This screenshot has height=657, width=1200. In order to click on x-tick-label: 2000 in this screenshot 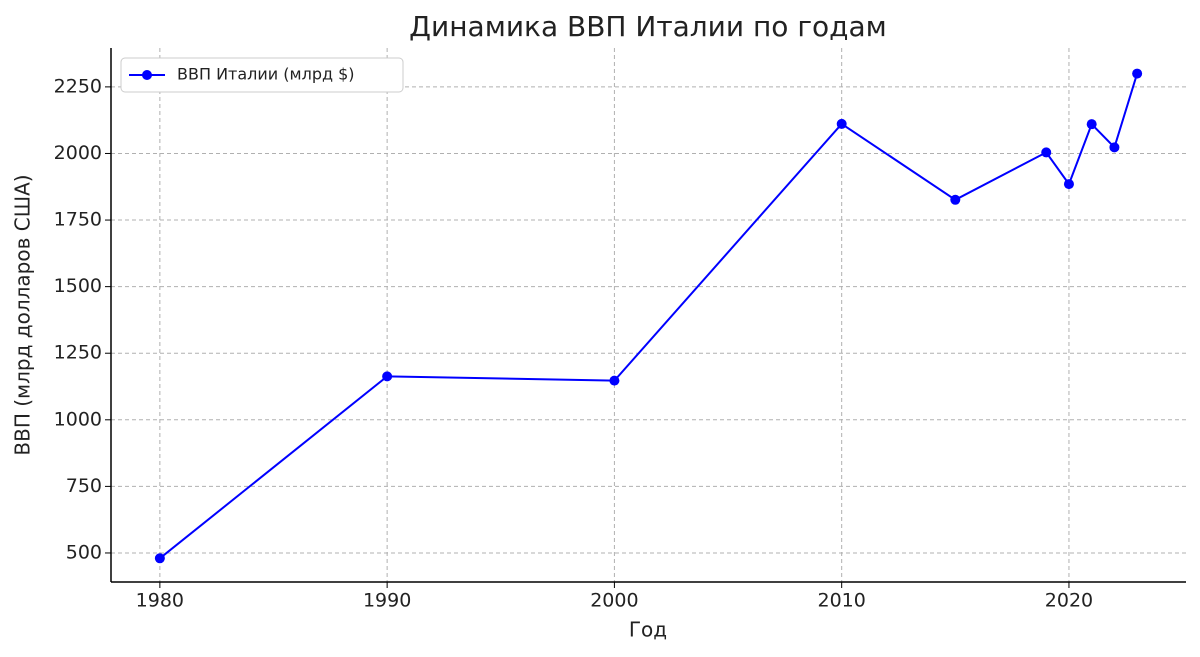, I will do `click(614, 601)`.